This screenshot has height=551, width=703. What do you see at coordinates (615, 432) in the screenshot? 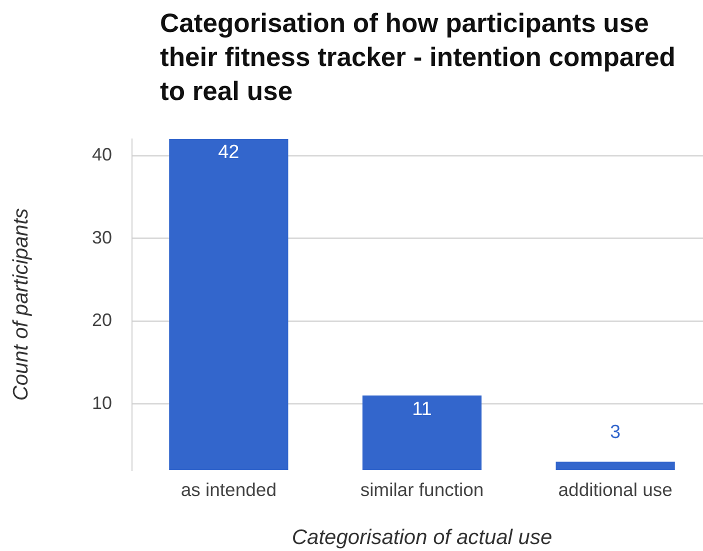
I see `data-label: 3` at bounding box center [615, 432].